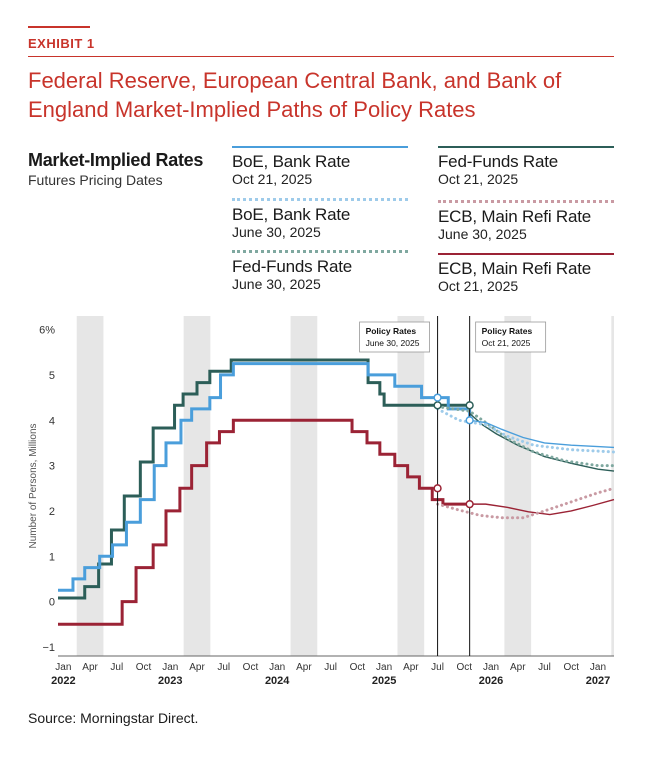  Describe the element at coordinates (59, 27) in the screenshot. I see `exhibit-accent-bar` at that location.